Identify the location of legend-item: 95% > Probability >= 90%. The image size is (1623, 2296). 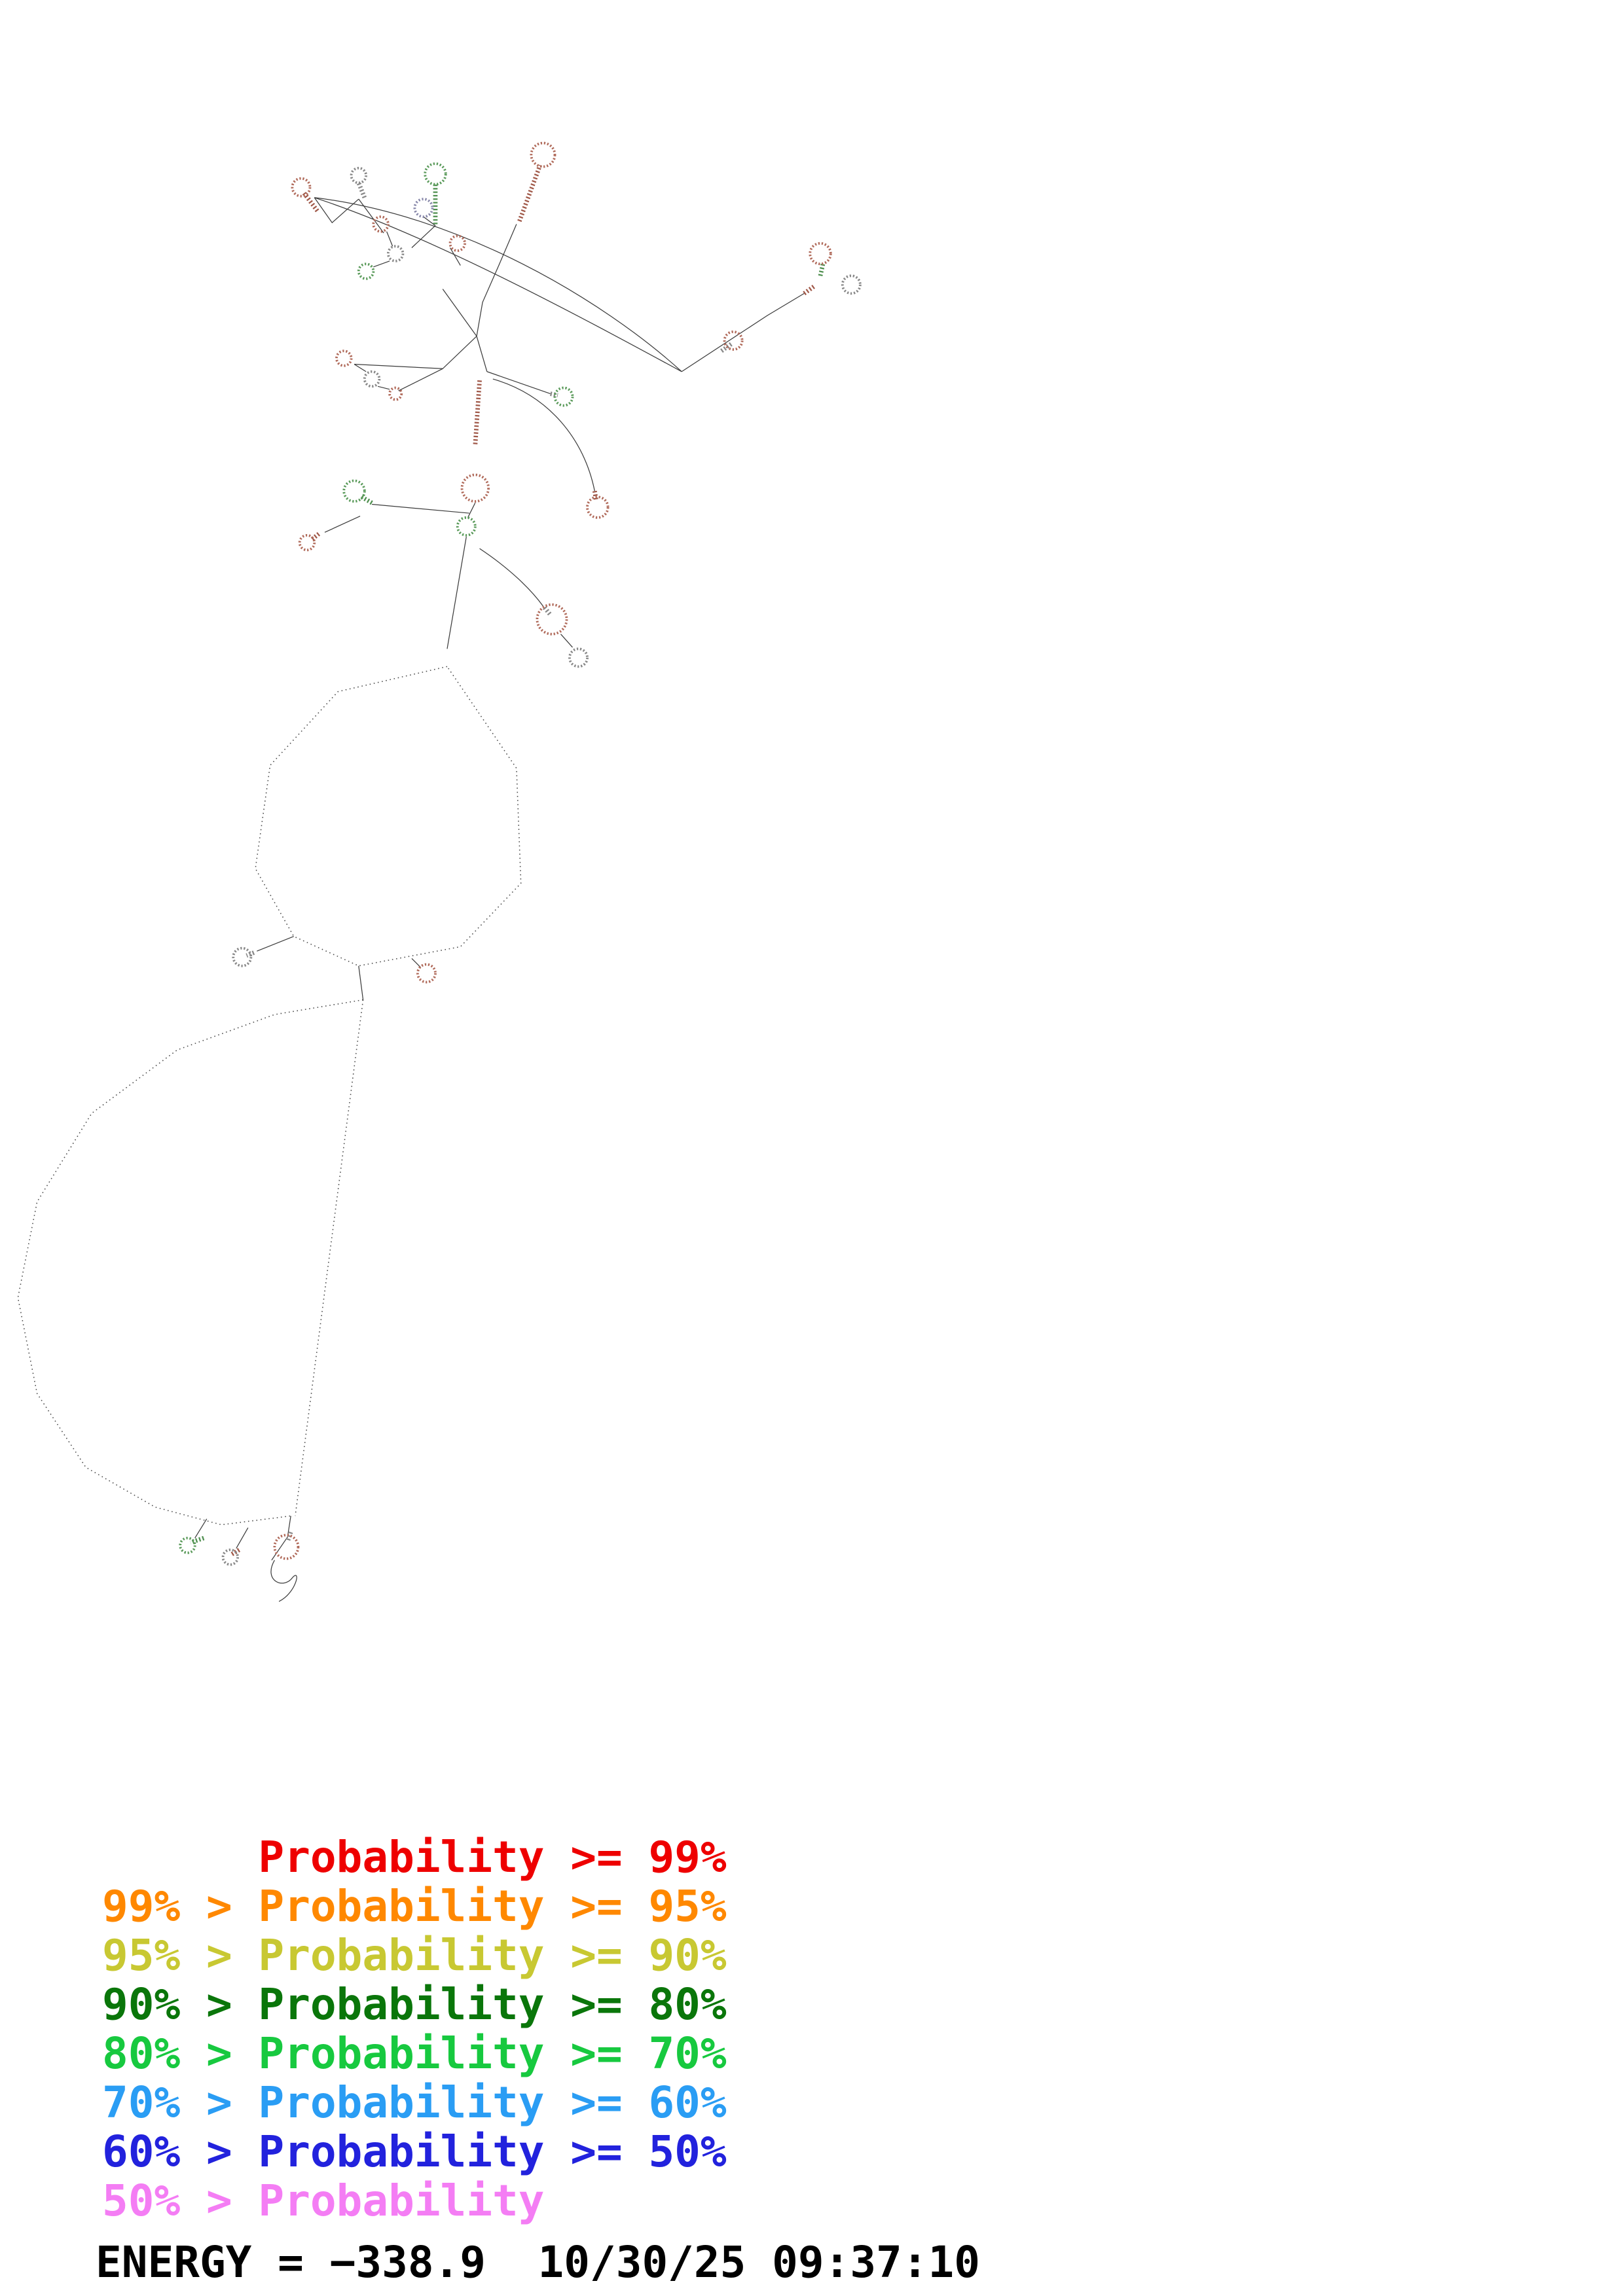
(414, 1955).